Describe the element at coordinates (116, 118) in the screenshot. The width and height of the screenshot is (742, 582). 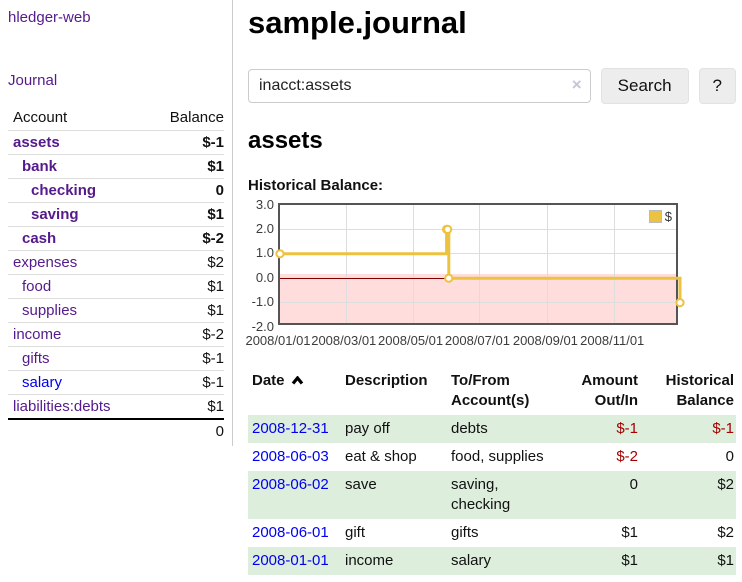
I see `accounts-header-row: Account Balance` at that location.